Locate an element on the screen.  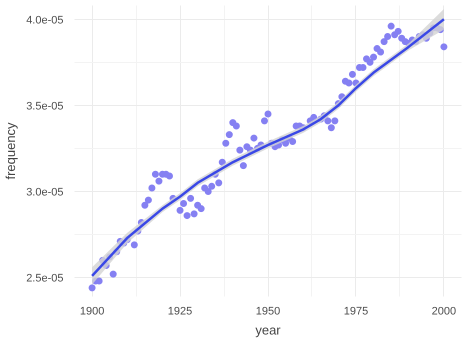
y-tick-label: 4.0e-05 is located at coordinates (45, 20).